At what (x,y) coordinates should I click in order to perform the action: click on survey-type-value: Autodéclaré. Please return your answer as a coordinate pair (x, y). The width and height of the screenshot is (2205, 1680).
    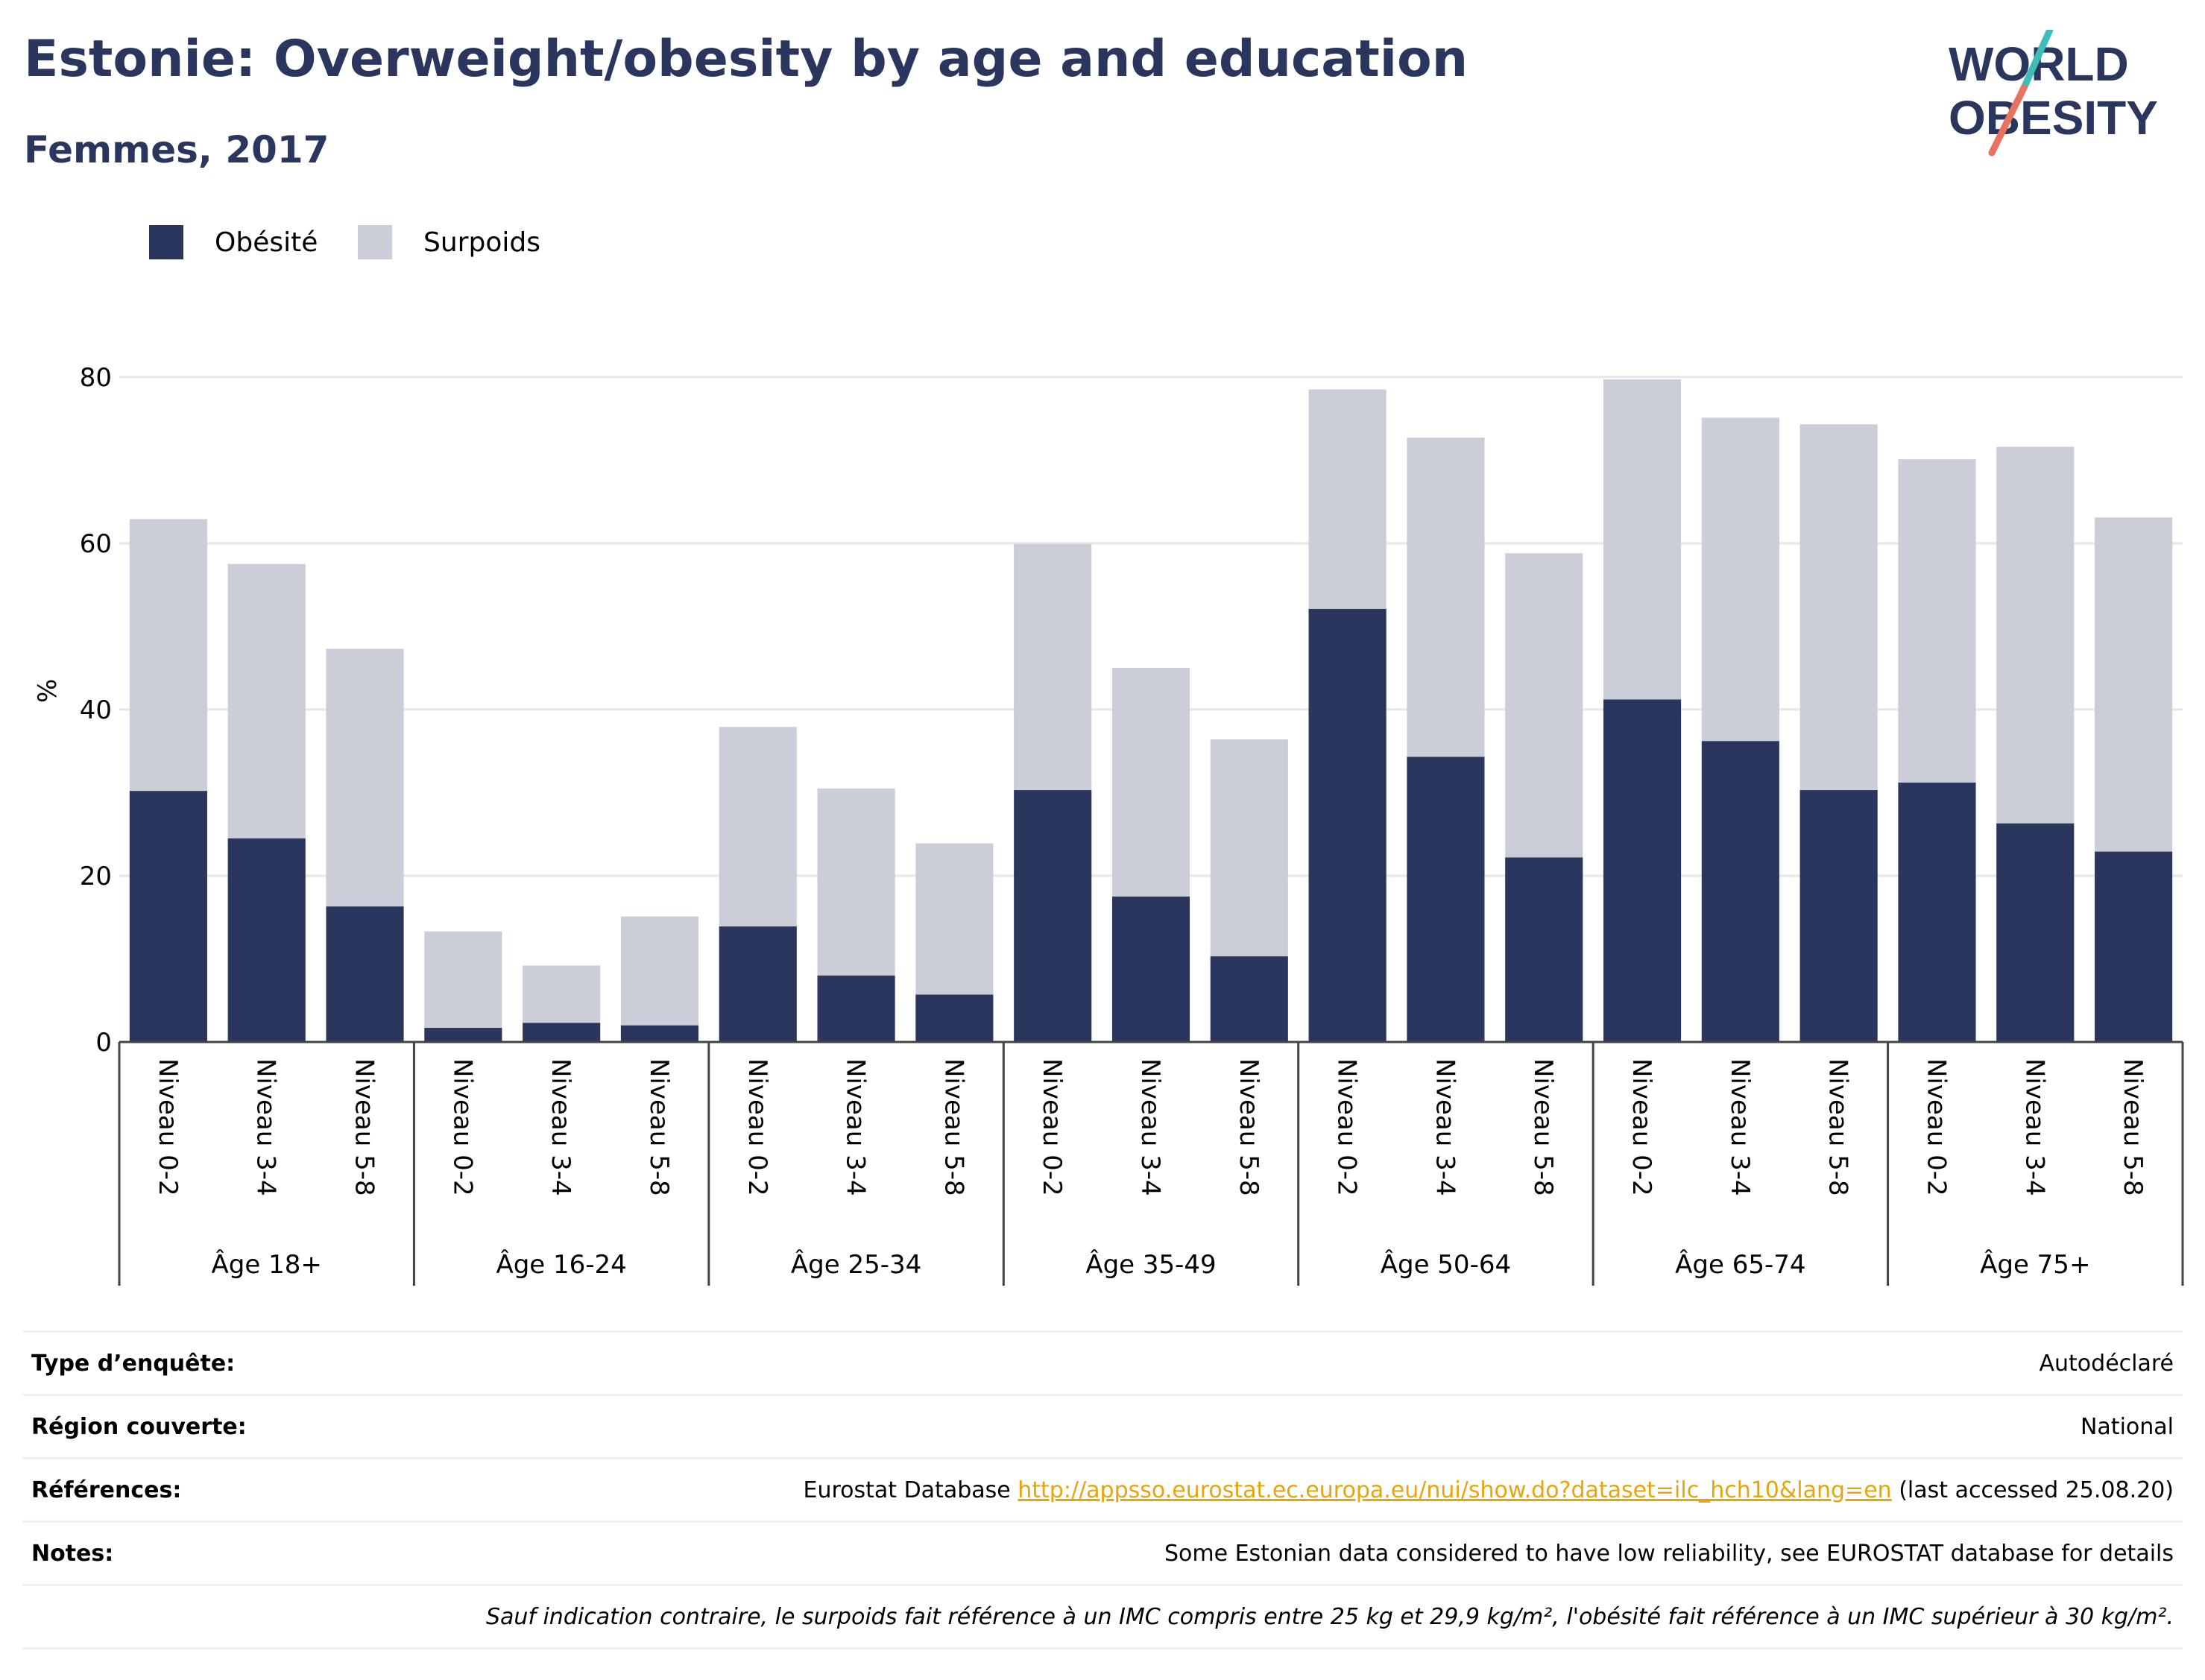
    Looking at the image, I should click on (1260, 1362).